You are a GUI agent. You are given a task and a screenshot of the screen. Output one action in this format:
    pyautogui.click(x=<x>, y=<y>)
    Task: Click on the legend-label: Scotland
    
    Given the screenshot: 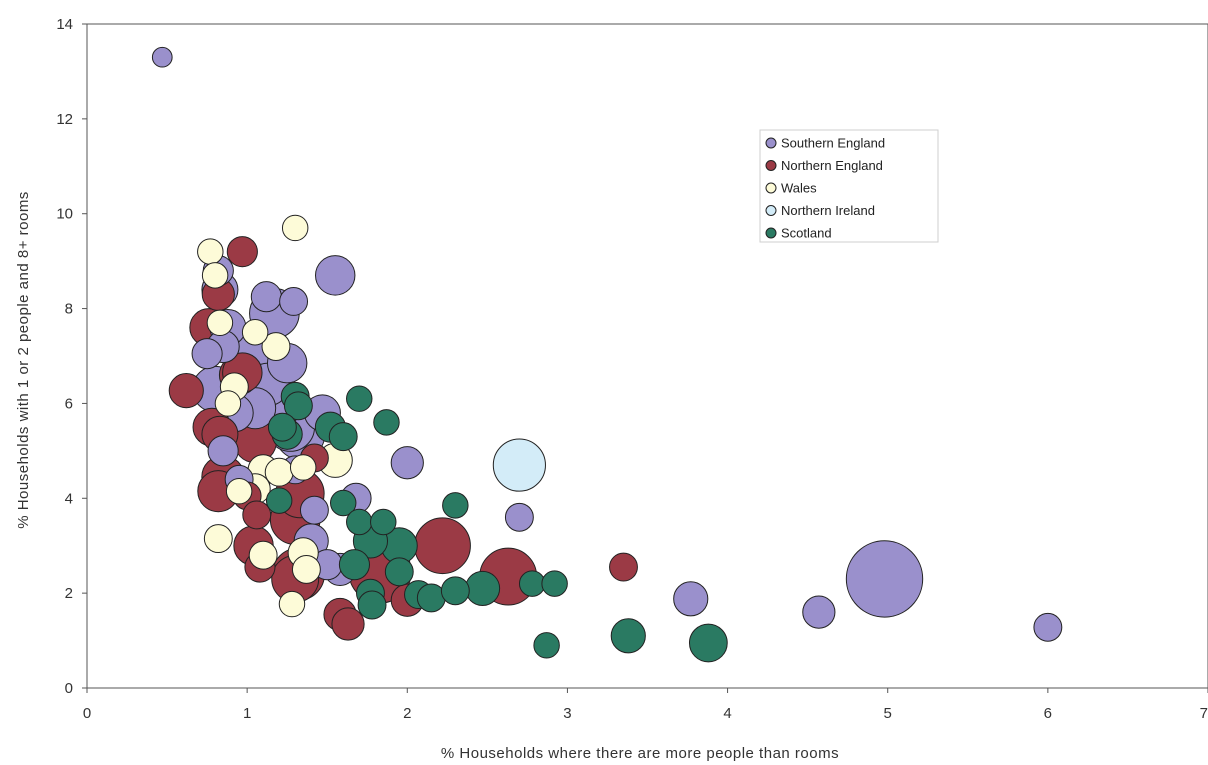 What is the action you would take?
    pyautogui.click(x=806, y=233)
    